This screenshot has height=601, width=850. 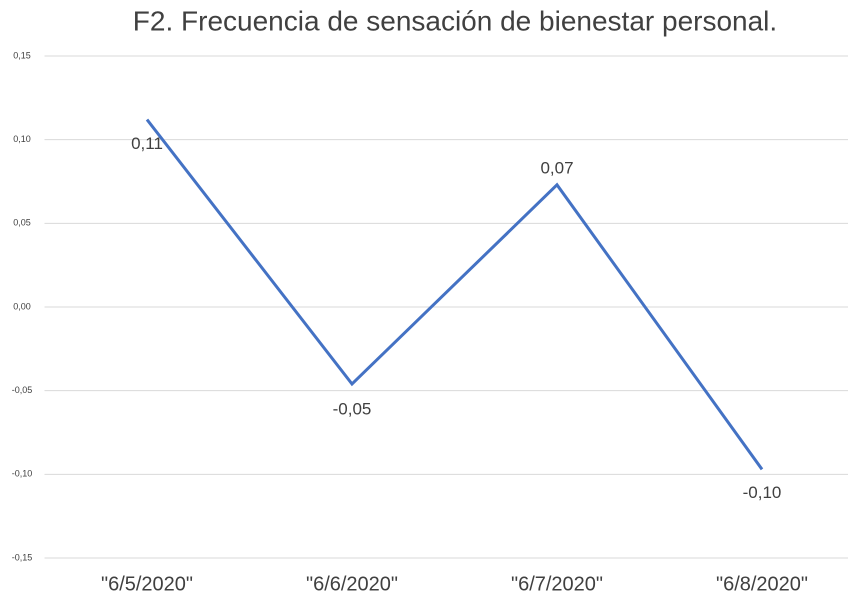 I want to click on data-label: -0,10, so click(x=762, y=492).